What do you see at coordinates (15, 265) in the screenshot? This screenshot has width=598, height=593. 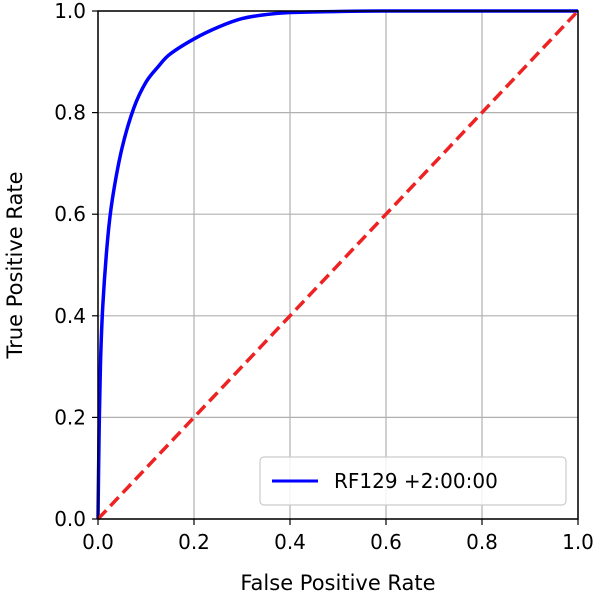 I see `y-axis-label: True Positive Rate` at bounding box center [15, 265].